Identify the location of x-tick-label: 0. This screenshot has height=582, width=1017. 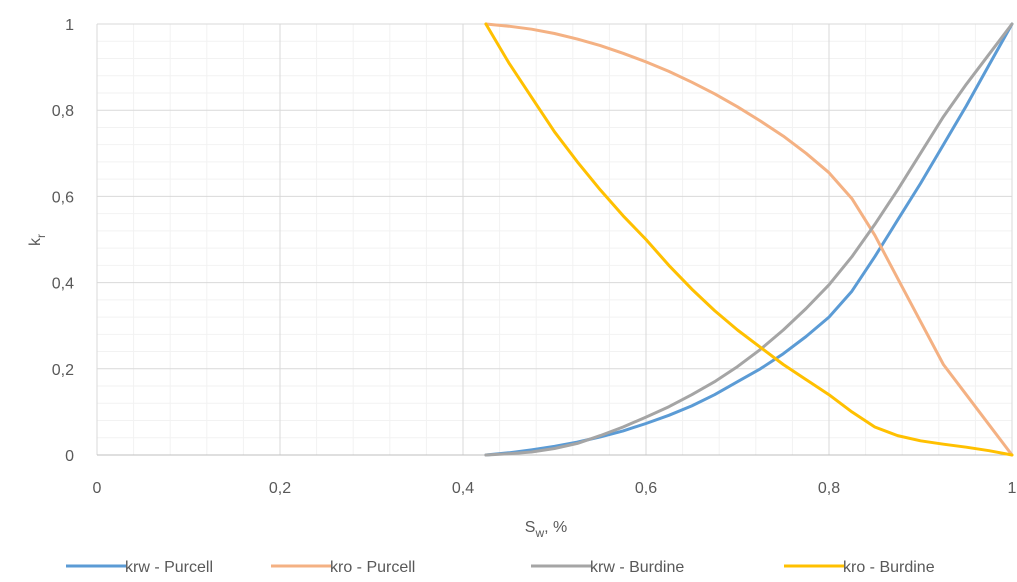
(97, 488).